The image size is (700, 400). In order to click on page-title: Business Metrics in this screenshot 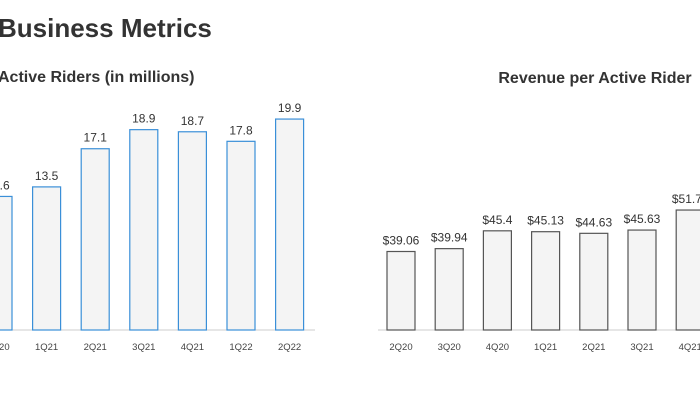, I will do `click(106, 28)`.